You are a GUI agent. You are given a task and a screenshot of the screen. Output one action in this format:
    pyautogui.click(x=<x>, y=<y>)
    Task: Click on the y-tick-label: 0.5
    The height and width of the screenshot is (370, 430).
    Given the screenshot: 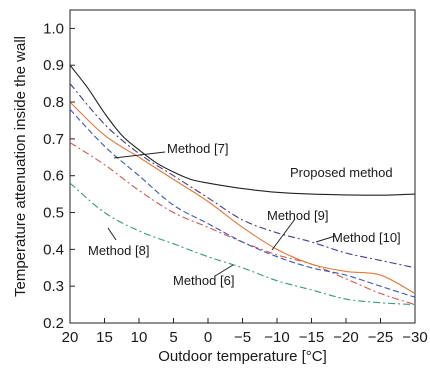 What is the action you would take?
    pyautogui.click(x=53, y=213)
    